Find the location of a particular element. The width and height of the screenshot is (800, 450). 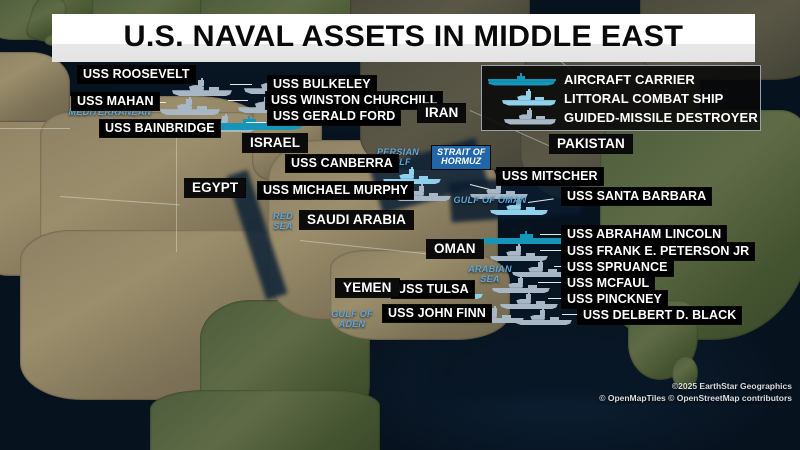

vessel-label-uss-bainbridge: USS BAINBRIDGE is located at coordinates (160, 128).